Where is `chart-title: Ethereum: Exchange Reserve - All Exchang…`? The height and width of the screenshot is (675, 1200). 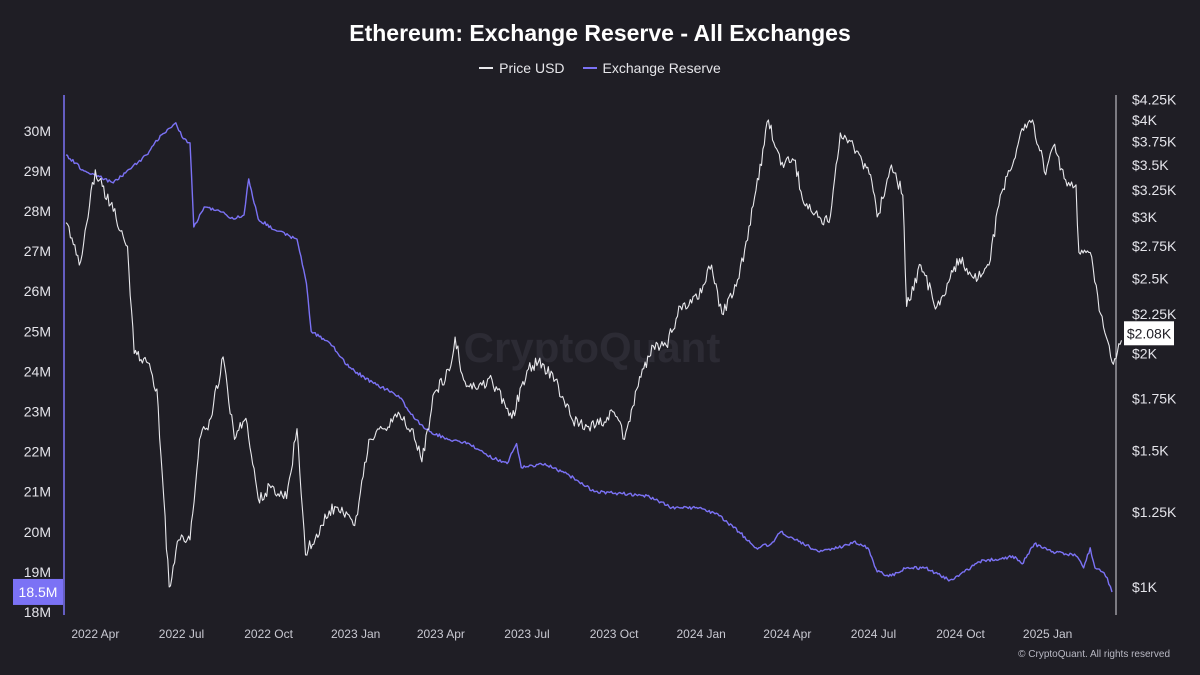 chart-title: Ethereum: Exchange Reserve - All Exchang… is located at coordinates (600, 33).